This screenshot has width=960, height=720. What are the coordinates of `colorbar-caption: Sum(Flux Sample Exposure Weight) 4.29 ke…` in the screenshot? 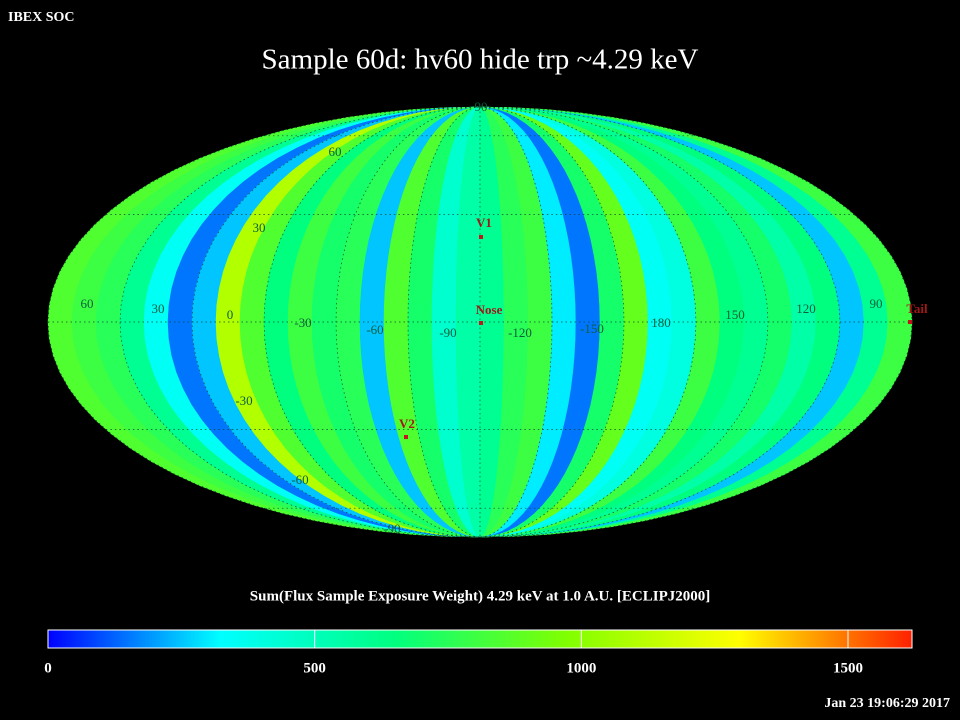 It's located at (480, 596).